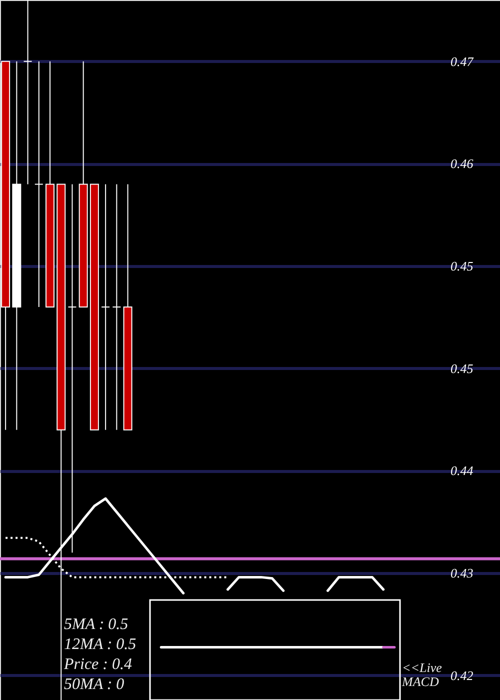 This screenshot has width=500, height=700. Describe the element at coordinates (462, 61) in the screenshot. I see `y-tick-label: 0.47` at that location.